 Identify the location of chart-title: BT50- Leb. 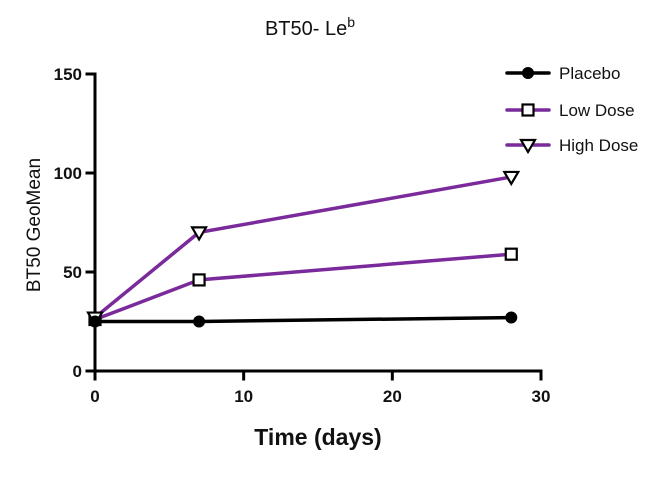
(310, 27).